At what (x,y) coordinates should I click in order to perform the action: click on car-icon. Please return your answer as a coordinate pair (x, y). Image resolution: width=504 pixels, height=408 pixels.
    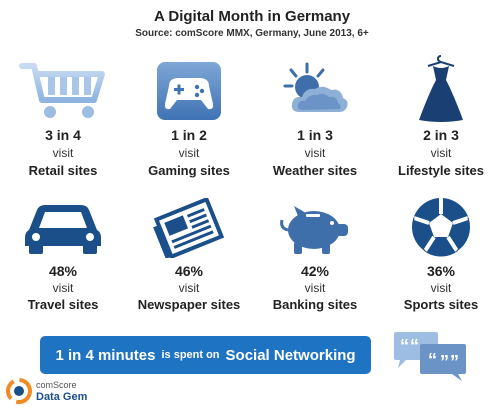
    Looking at the image, I should click on (63, 229).